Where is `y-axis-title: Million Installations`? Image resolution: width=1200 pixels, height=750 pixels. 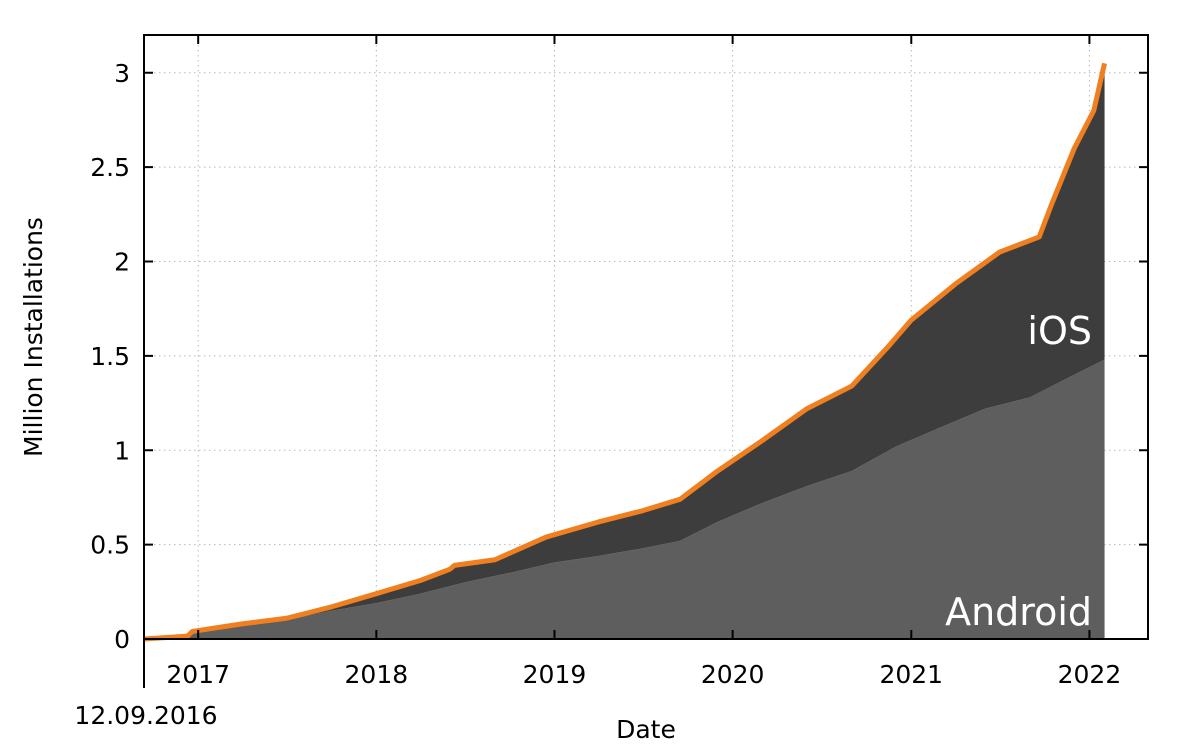 y-axis-title: Million Installations is located at coordinates (33, 337).